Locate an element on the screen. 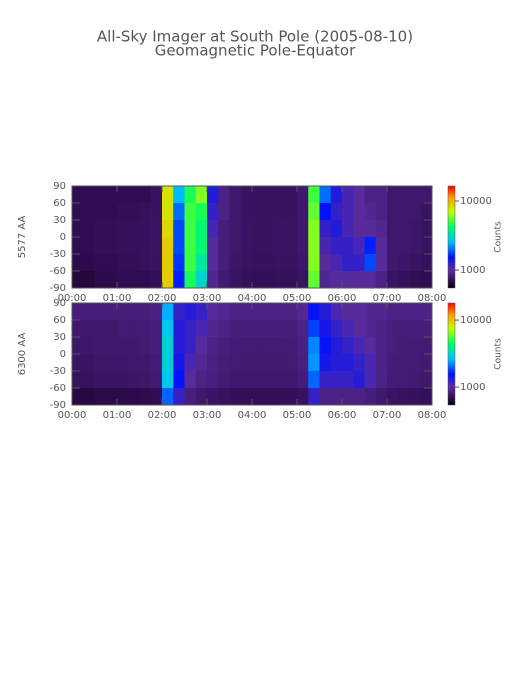  x-tick-label: 08:00 is located at coordinates (432, 415).